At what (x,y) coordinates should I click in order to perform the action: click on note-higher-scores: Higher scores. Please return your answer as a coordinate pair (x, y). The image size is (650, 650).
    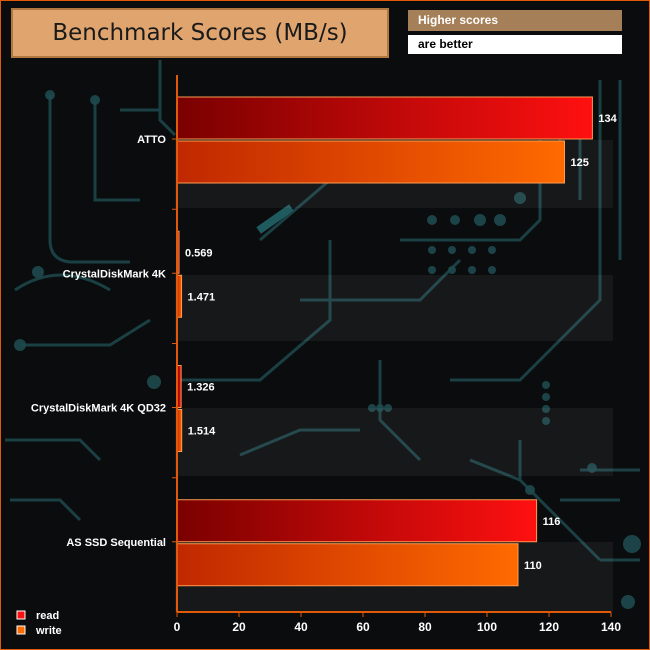
    Looking at the image, I should click on (515, 20).